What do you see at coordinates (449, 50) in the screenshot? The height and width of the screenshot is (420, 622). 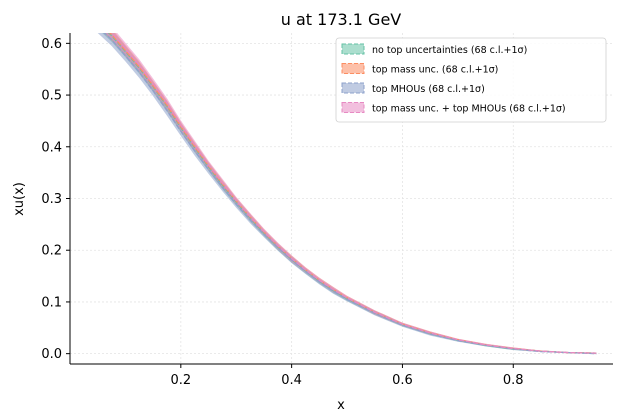 I see `legend-entry: no top uncertainties (68 c.l.+1σ)` at bounding box center [449, 50].